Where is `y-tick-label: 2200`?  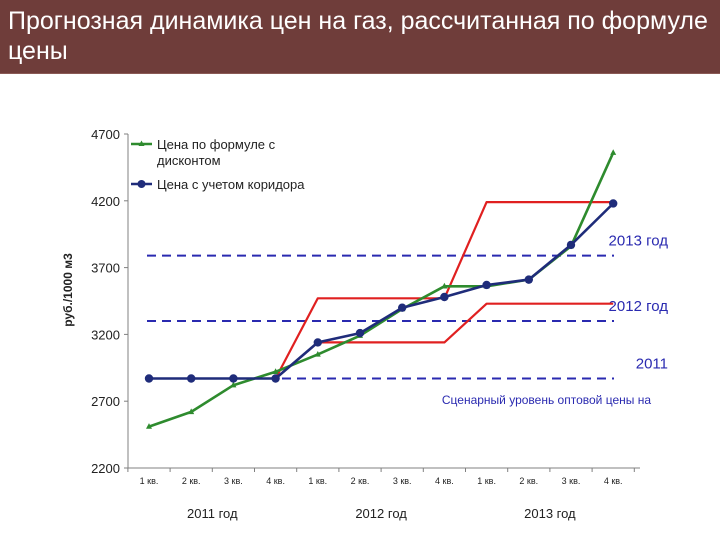 y-tick-label: 2200 is located at coordinates (105, 468).